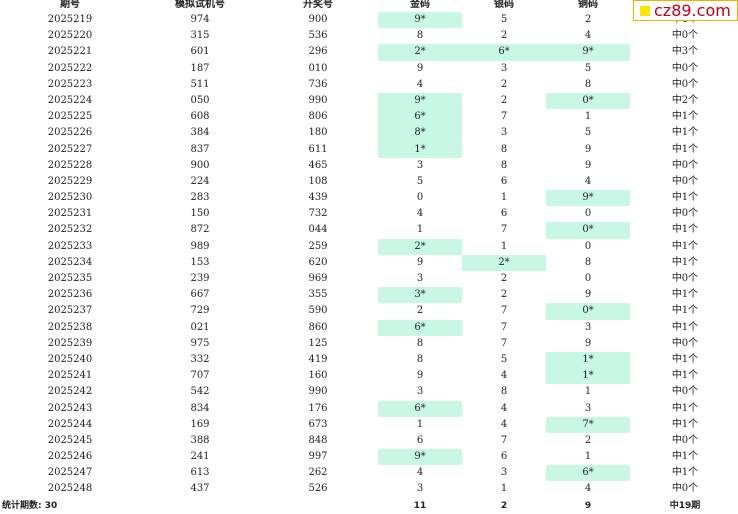 Image resolution: width=738 pixels, height=514 pixels. Describe the element at coordinates (70, 311) in the screenshot. I see `issue-cell: 2025237` at that location.